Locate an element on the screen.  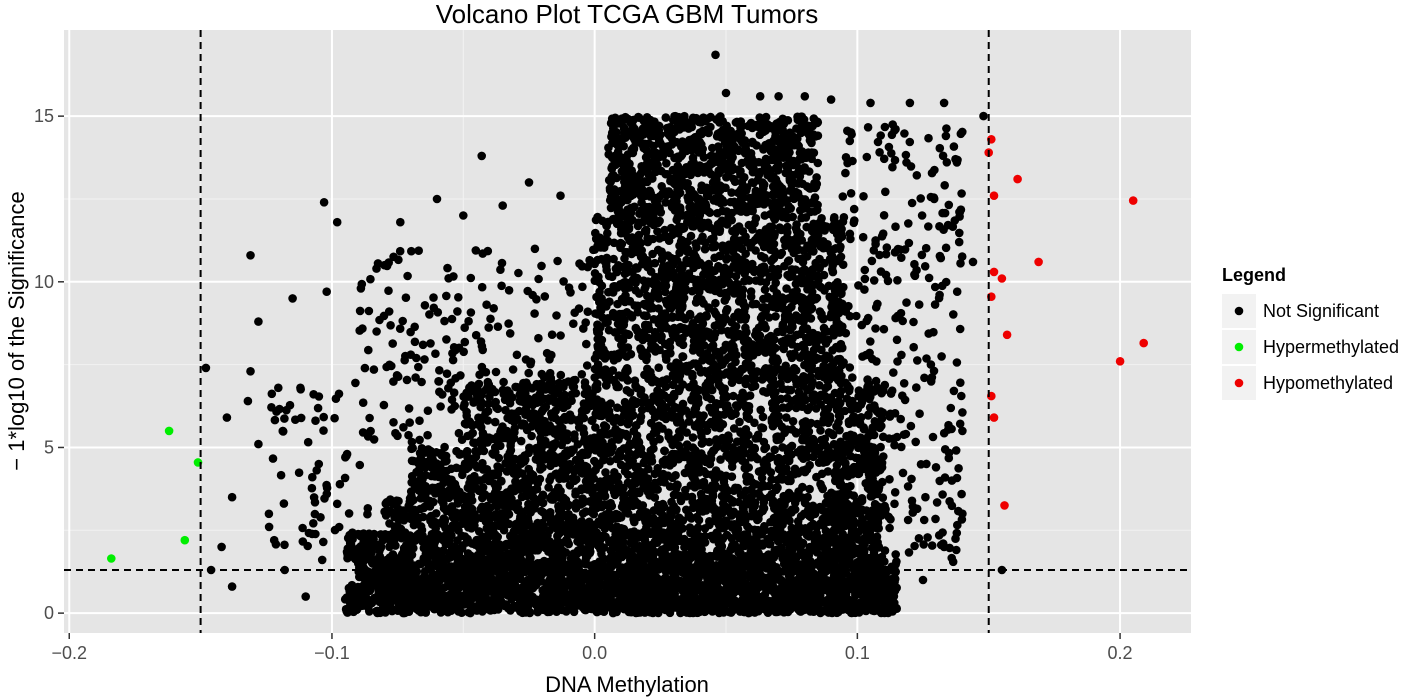
chart-title: Volcano Plot TCGA GBM Tumors is located at coordinates (627, 14).